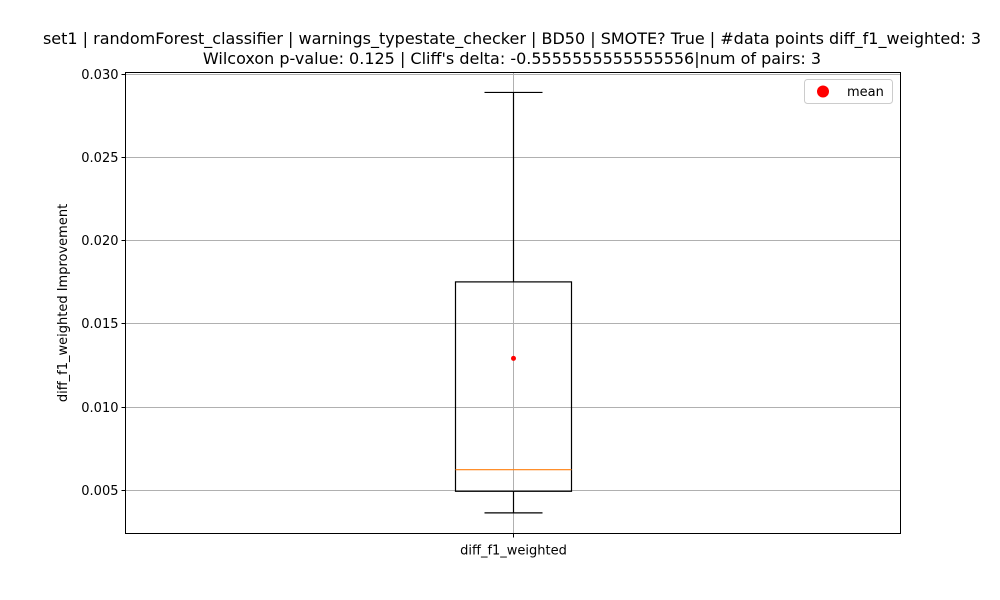 Image resolution: width=1000 pixels, height=600 pixels. I want to click on y-tick-label: 0.020, so click(99, 241).